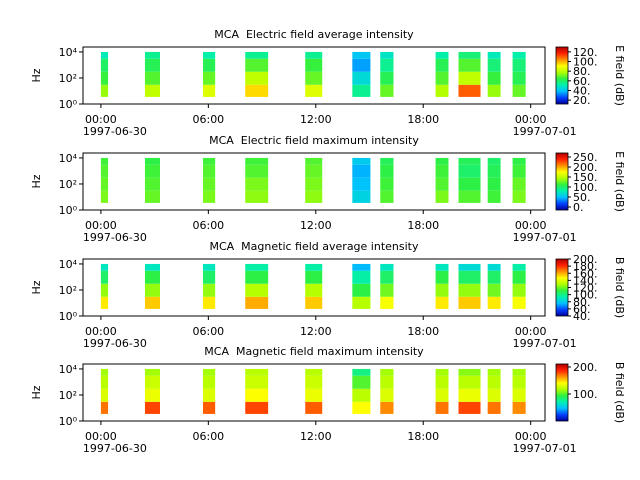 The width and height of the screenshot is (640, 480). Describe the element at coordinates (208, 225) in the screenshot. I see `x-tick-label: 06:00` at that location.